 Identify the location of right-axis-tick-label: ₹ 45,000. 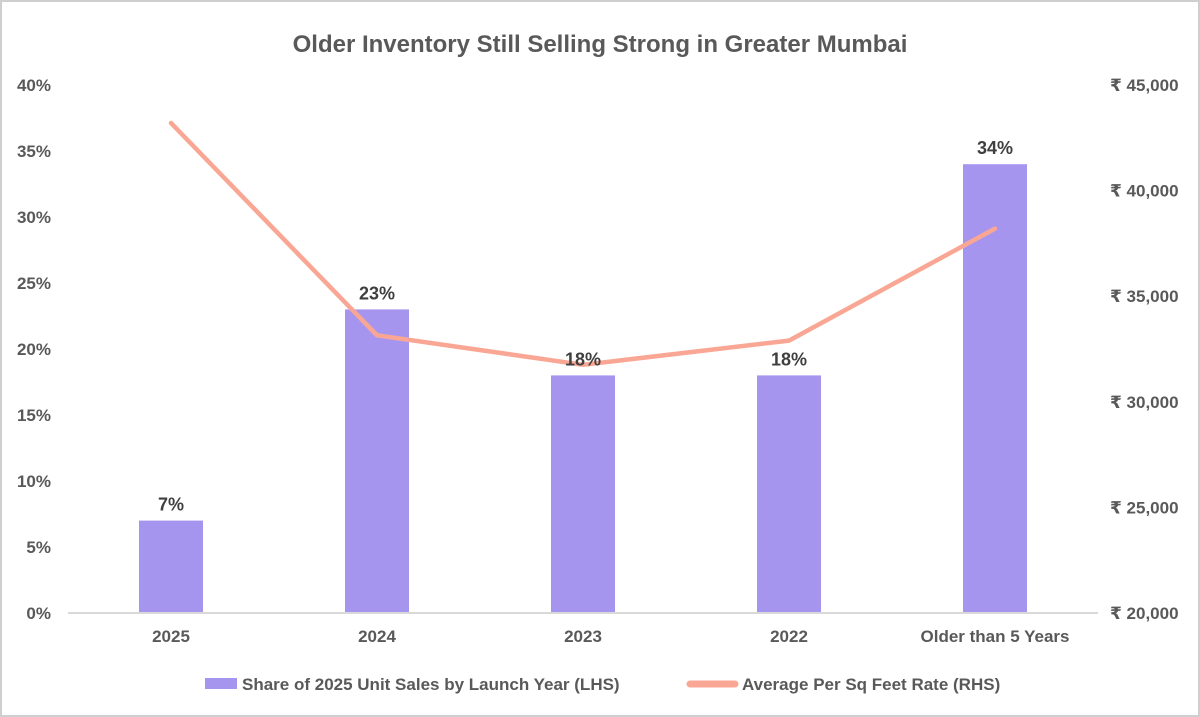
(1144, 85).